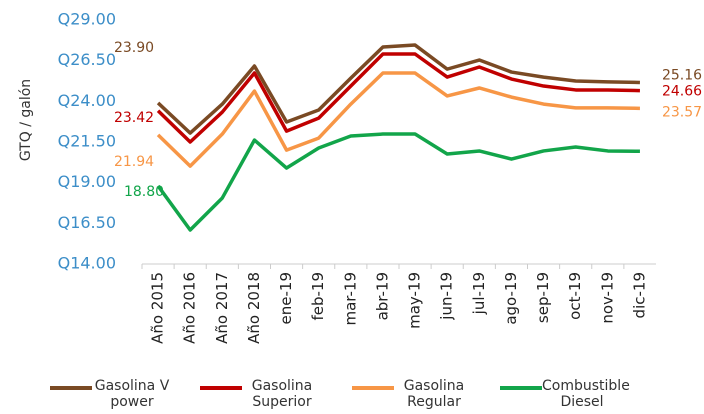 This screenshot has height=414, width=704. I want to click on legend-item: Gasolina Superior, so click(261, 394).